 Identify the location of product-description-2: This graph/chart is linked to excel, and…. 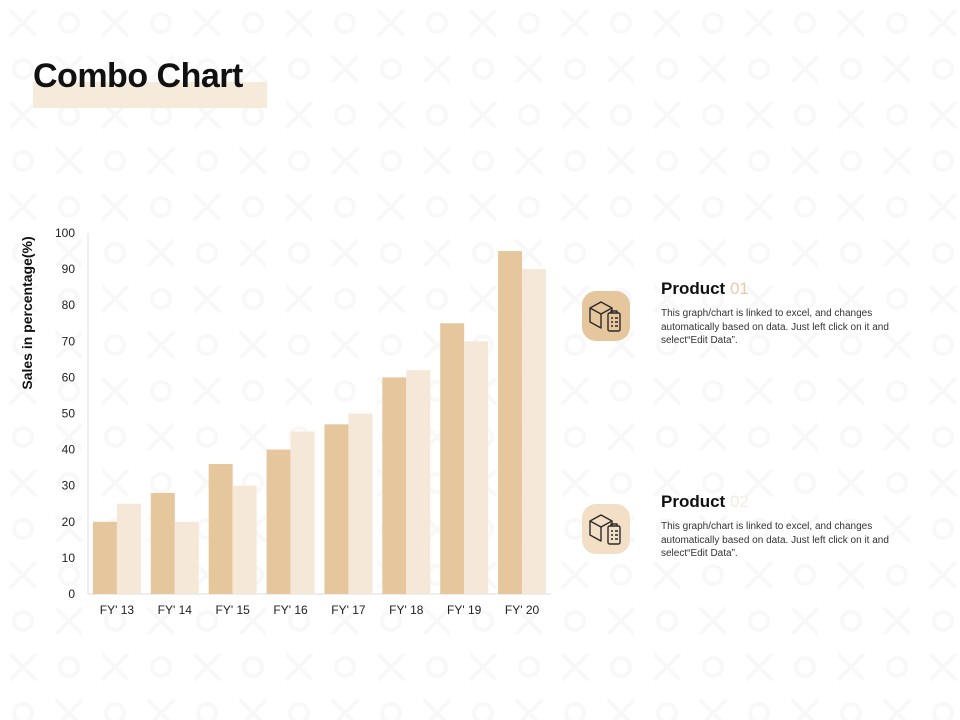
(775, 540).